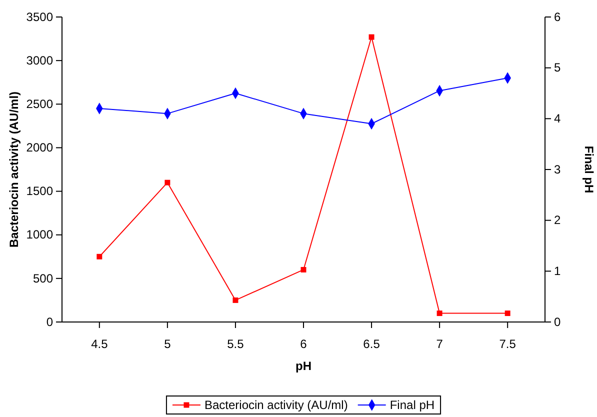 This screenshot has height=417, width=597. What do you see at coordinates (40, 235) in the screenshot?
I see `y-tick-label: 1000` at bounding box center [40, 235].